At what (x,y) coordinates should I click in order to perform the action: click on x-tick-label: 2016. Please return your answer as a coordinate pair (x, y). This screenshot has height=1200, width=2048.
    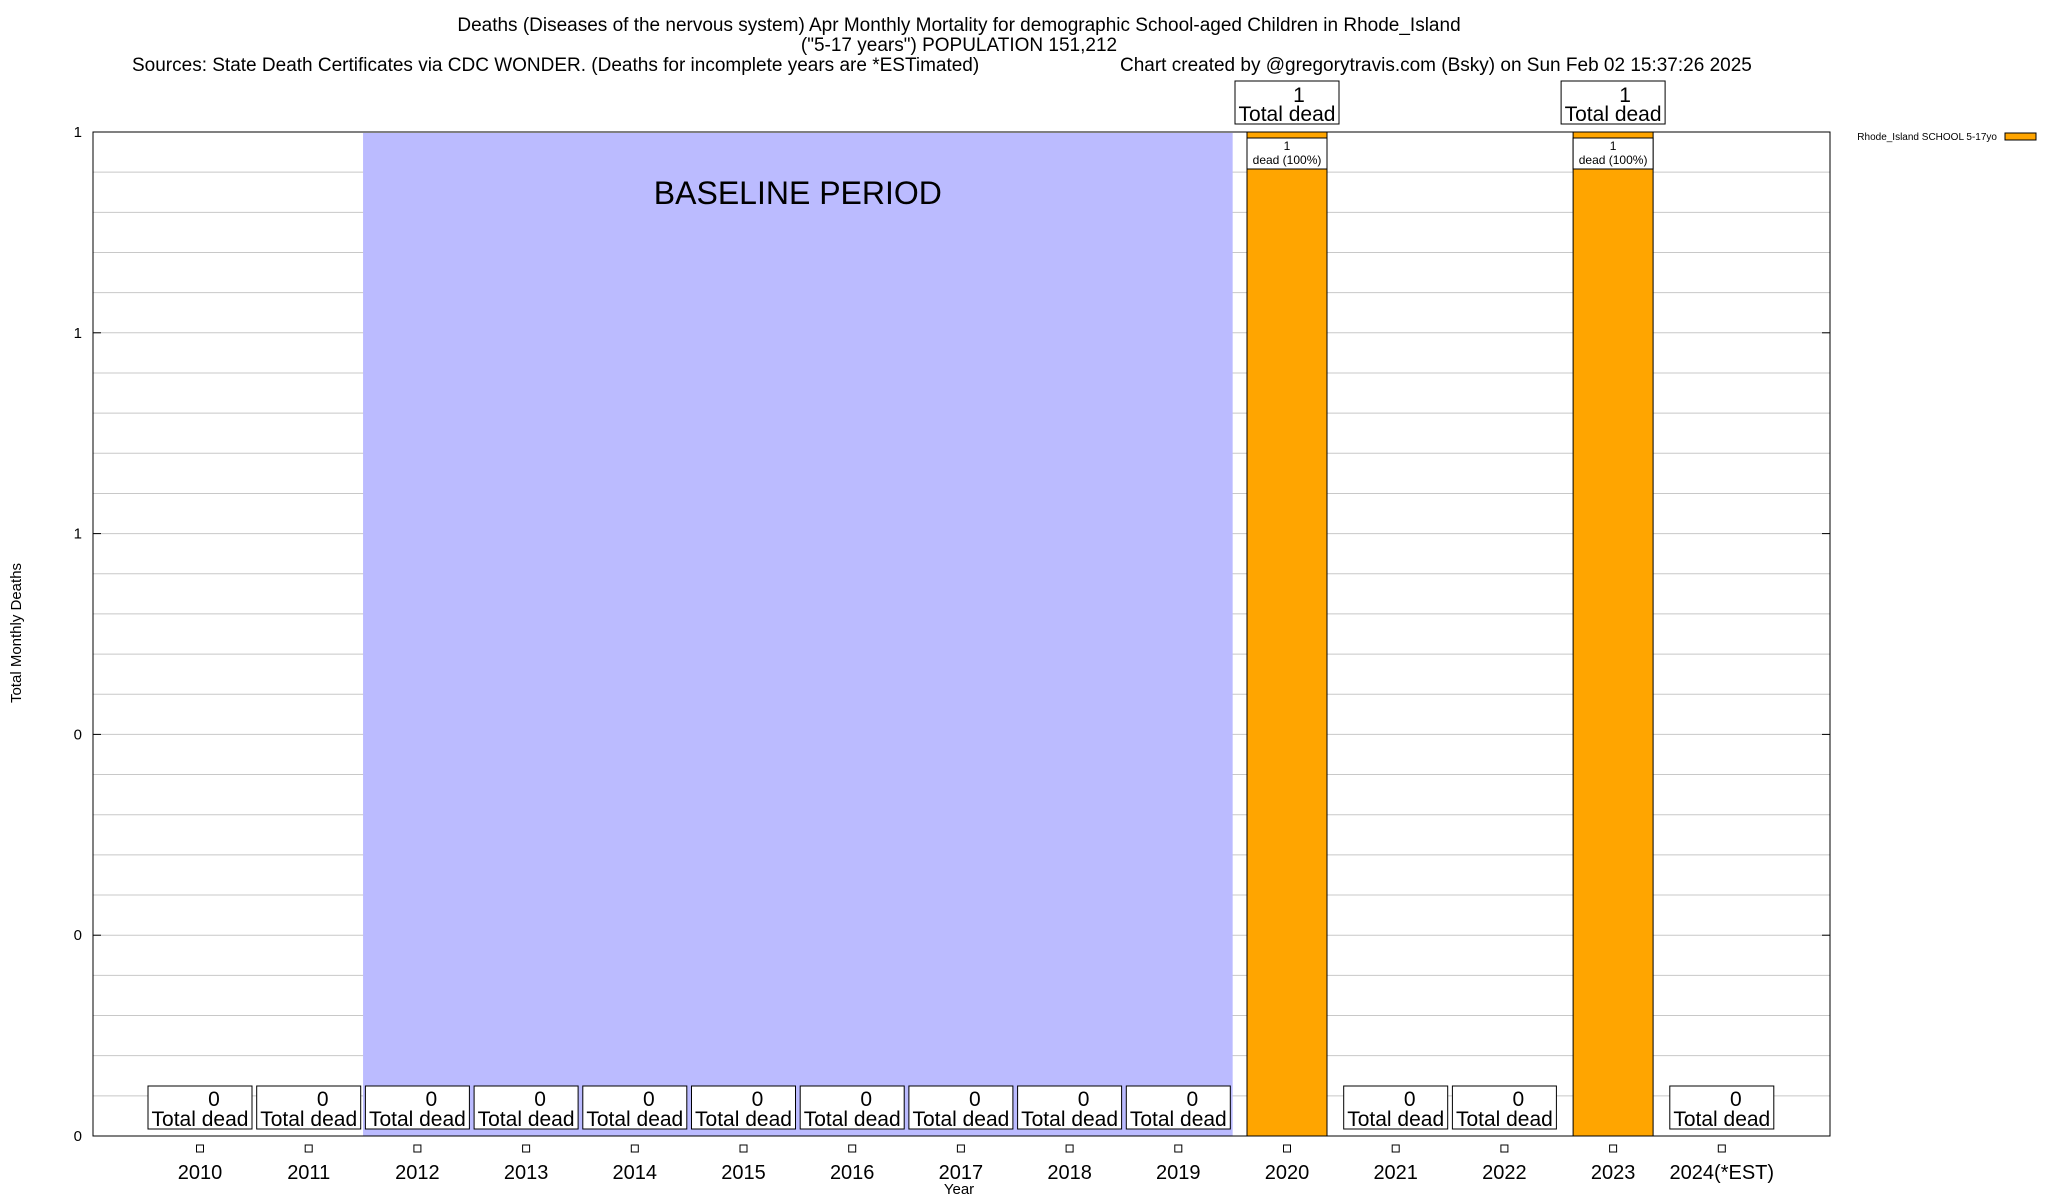
    Looking at the image, I should click on (852, 1173).